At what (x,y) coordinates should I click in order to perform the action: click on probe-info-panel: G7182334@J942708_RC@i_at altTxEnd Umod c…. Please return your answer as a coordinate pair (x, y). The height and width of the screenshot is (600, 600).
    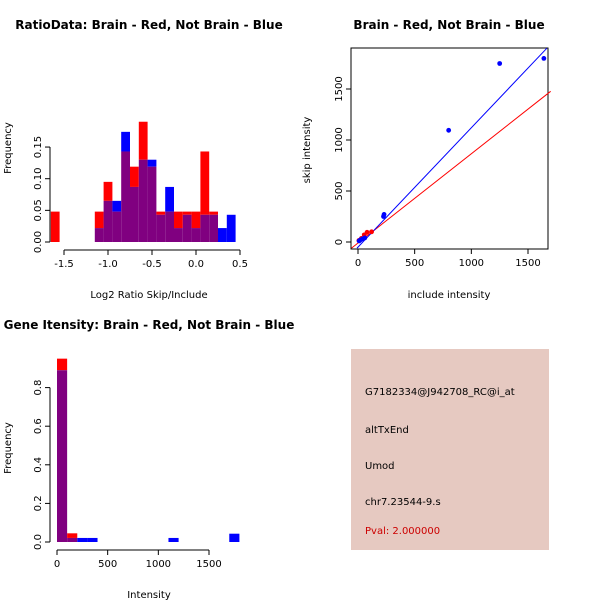
    Looking at the image, I should click on (450, 449).